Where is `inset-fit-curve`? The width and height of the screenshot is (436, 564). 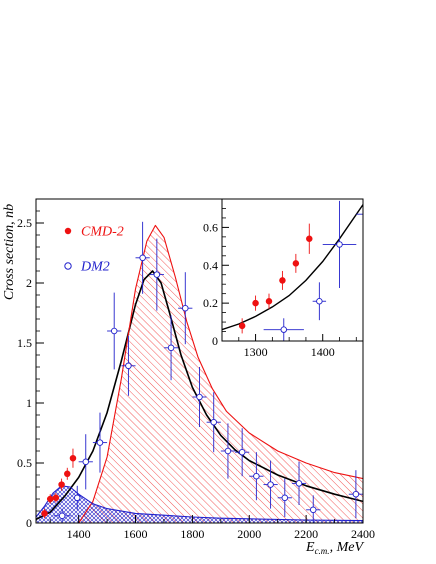
inset-fit-curve is located at coordinates (292, 267).